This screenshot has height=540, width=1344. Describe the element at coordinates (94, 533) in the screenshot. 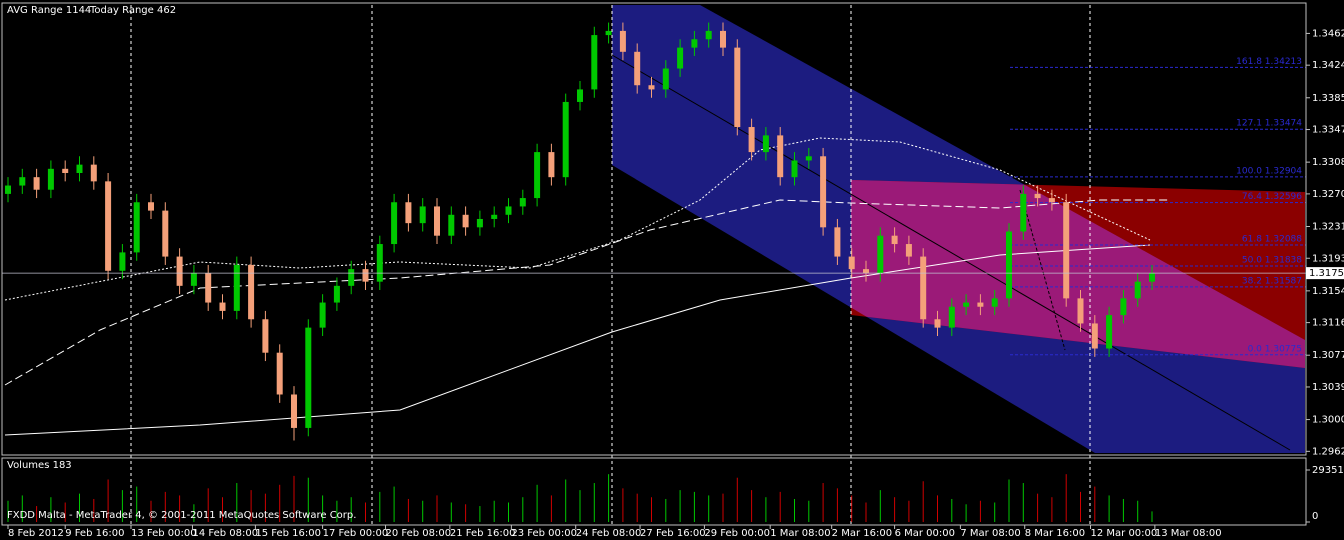

I see `x-tick-label: 9 Feb 16:00` at that location.